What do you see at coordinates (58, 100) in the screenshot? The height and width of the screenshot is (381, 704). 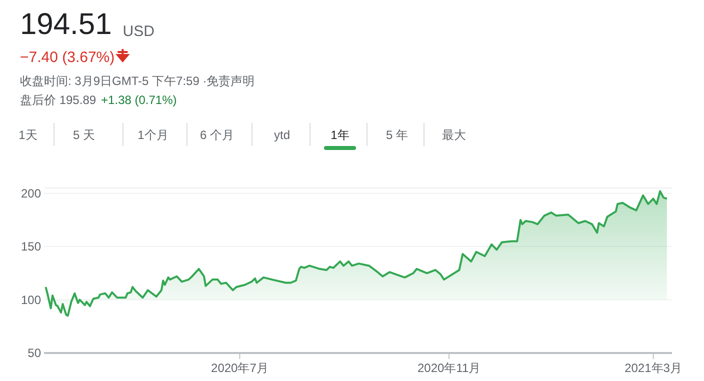 I see `text: 盘后价 195.89` at bounding box center [58, 100].